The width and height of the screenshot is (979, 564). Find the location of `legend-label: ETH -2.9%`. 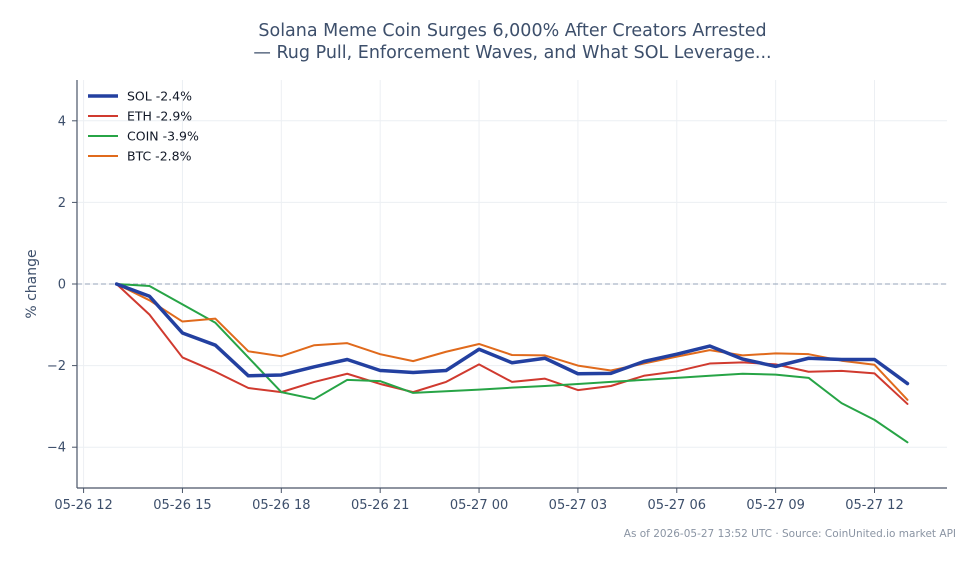

legend-label: ETH -2.9% is located at coordinates (159, 116).